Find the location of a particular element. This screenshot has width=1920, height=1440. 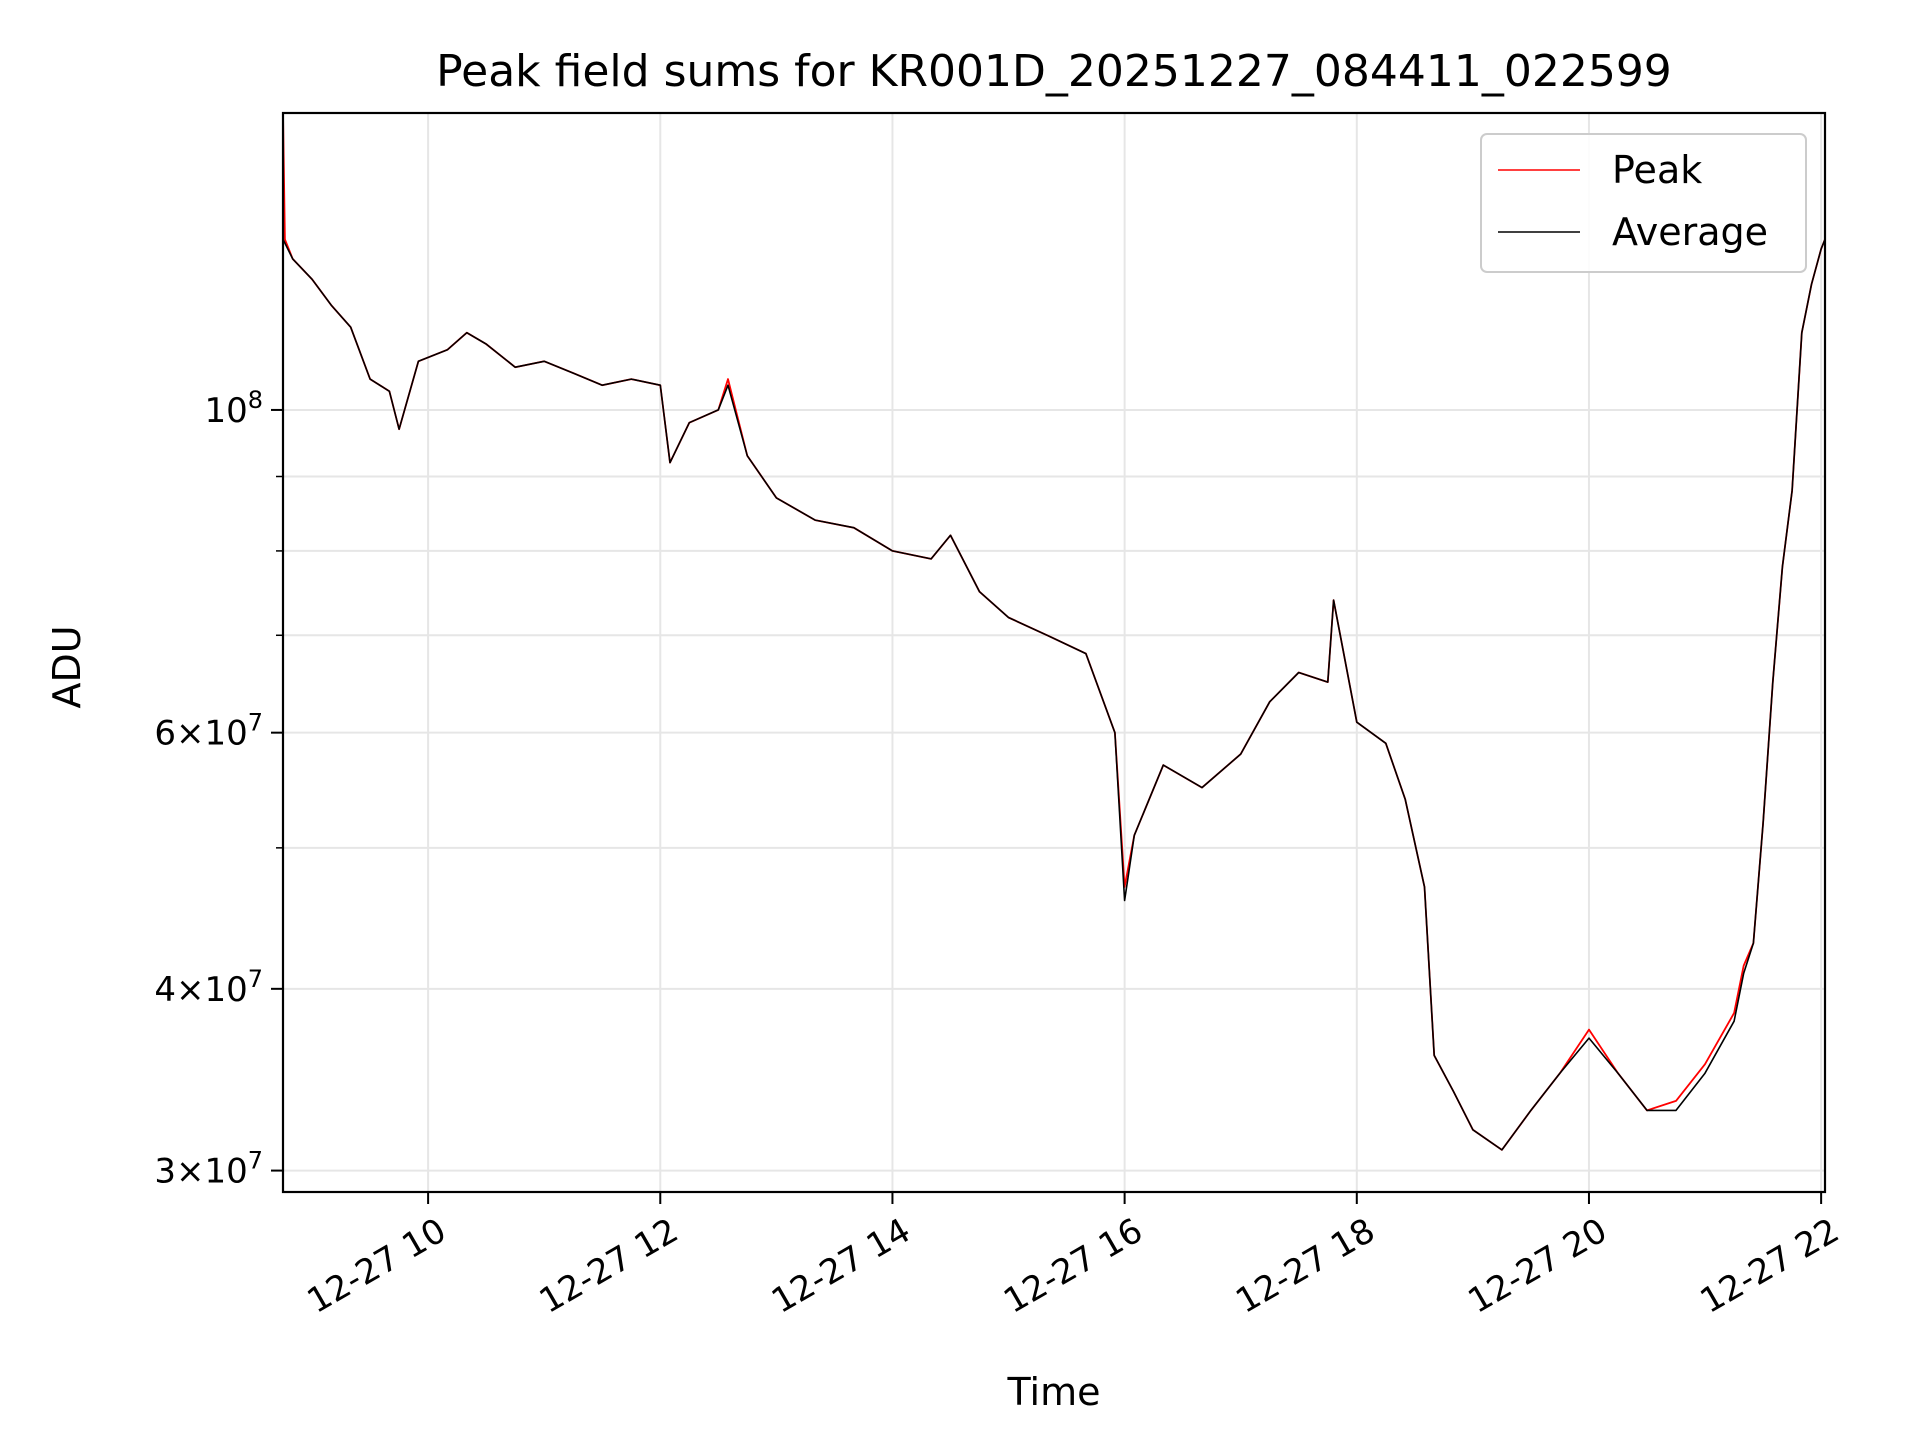

y-tick-label: 6×107 is located at coordinates (208, 731).